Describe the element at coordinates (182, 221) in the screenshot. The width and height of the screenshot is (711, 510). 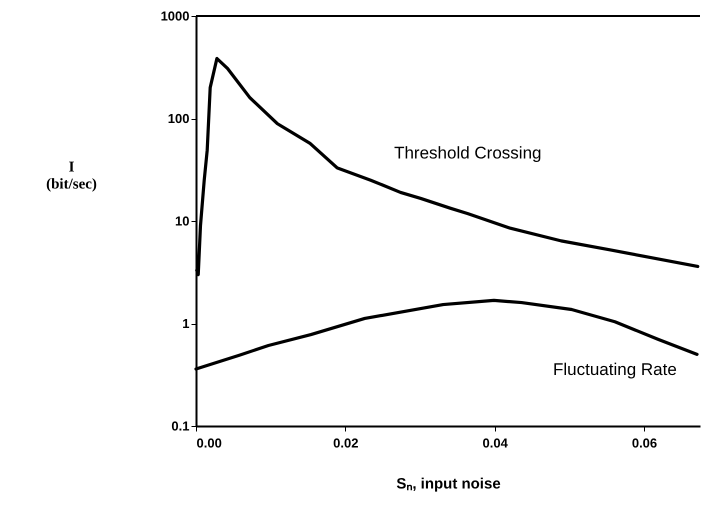
I see `y-tick-label: 10` at that location.